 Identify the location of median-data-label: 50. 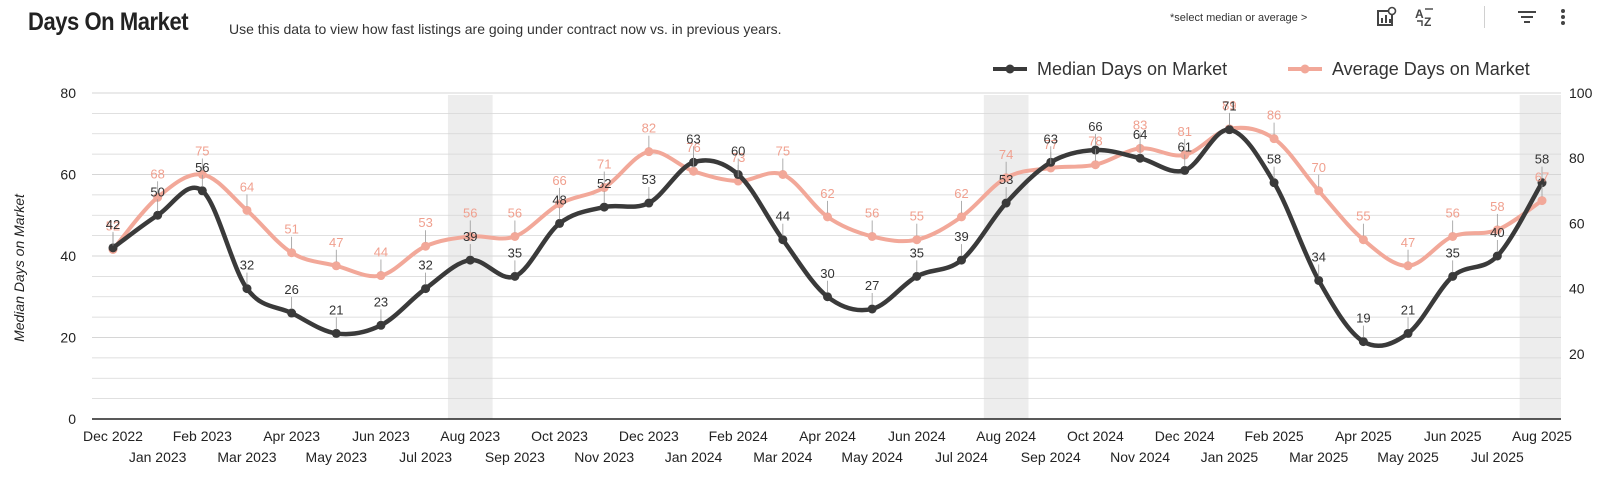
(157, 191).